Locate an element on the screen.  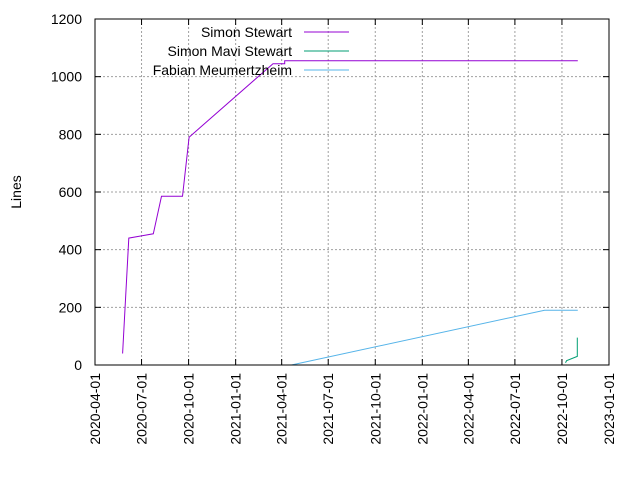
x-tick-label: 2022-04-01 is located at coordinates (468, 409).